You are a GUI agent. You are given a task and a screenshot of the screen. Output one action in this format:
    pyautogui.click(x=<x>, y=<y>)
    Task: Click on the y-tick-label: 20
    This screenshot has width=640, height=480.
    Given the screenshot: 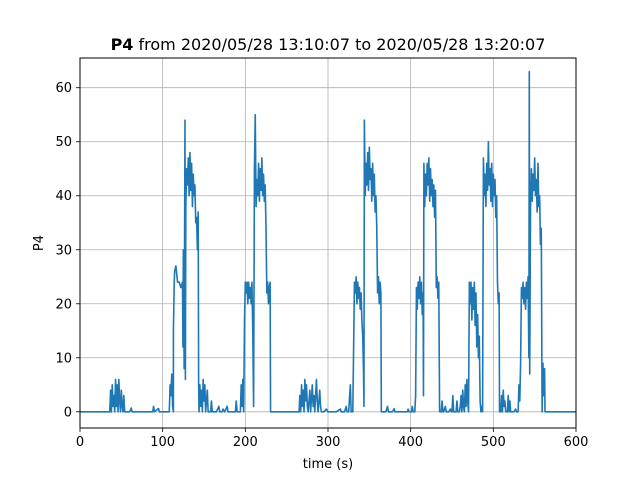 What is the action you would take?
    pyautogui.click(x=63, y=304)
    